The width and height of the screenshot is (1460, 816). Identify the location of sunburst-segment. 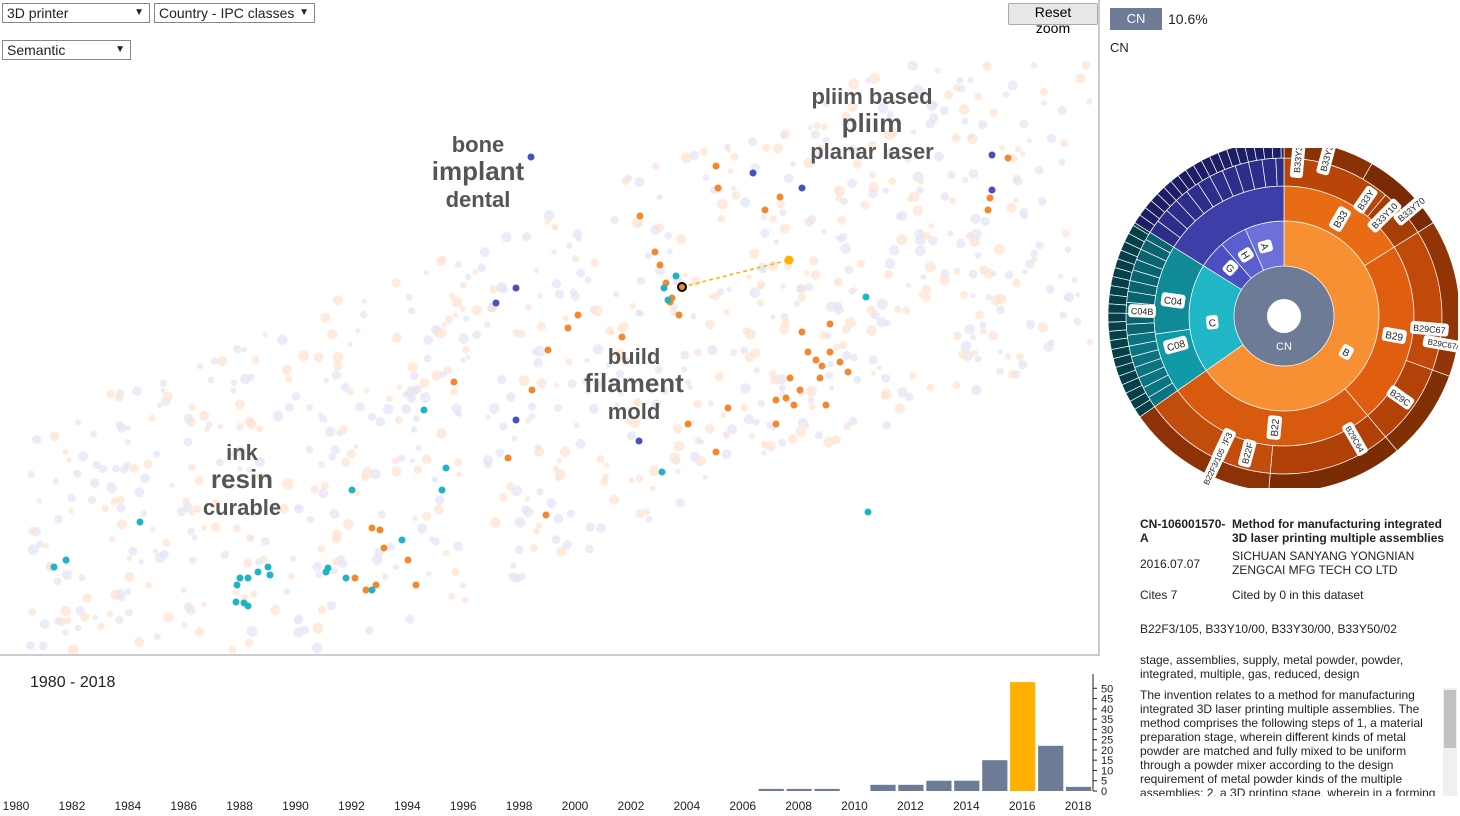
(1117, 308).